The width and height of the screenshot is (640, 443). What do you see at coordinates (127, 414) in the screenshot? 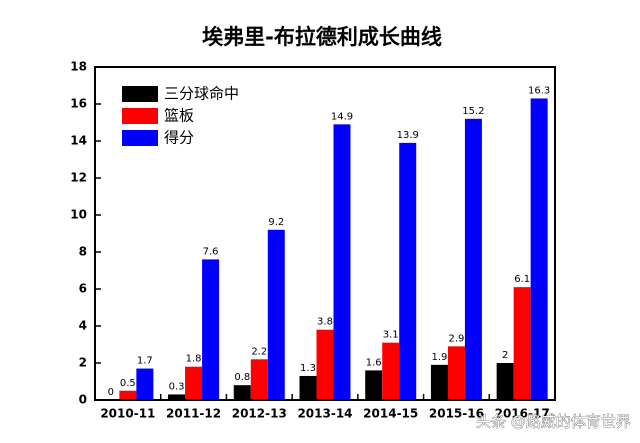
I see `x-tick-label: 2010-11` at bounding box center [127, 414].